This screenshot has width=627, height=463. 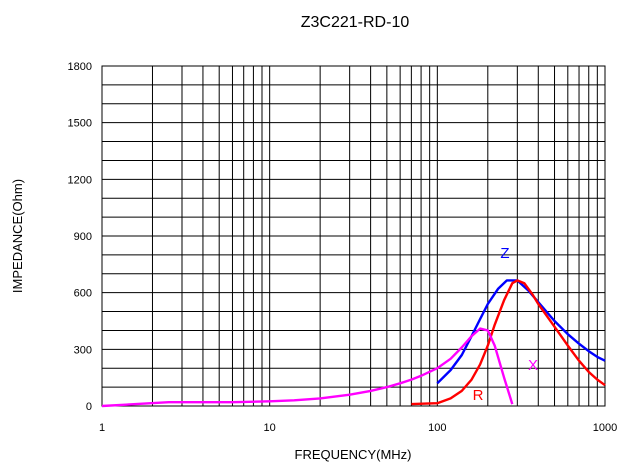 I want to click on series-label-x: X, so click(x=533, y=365).